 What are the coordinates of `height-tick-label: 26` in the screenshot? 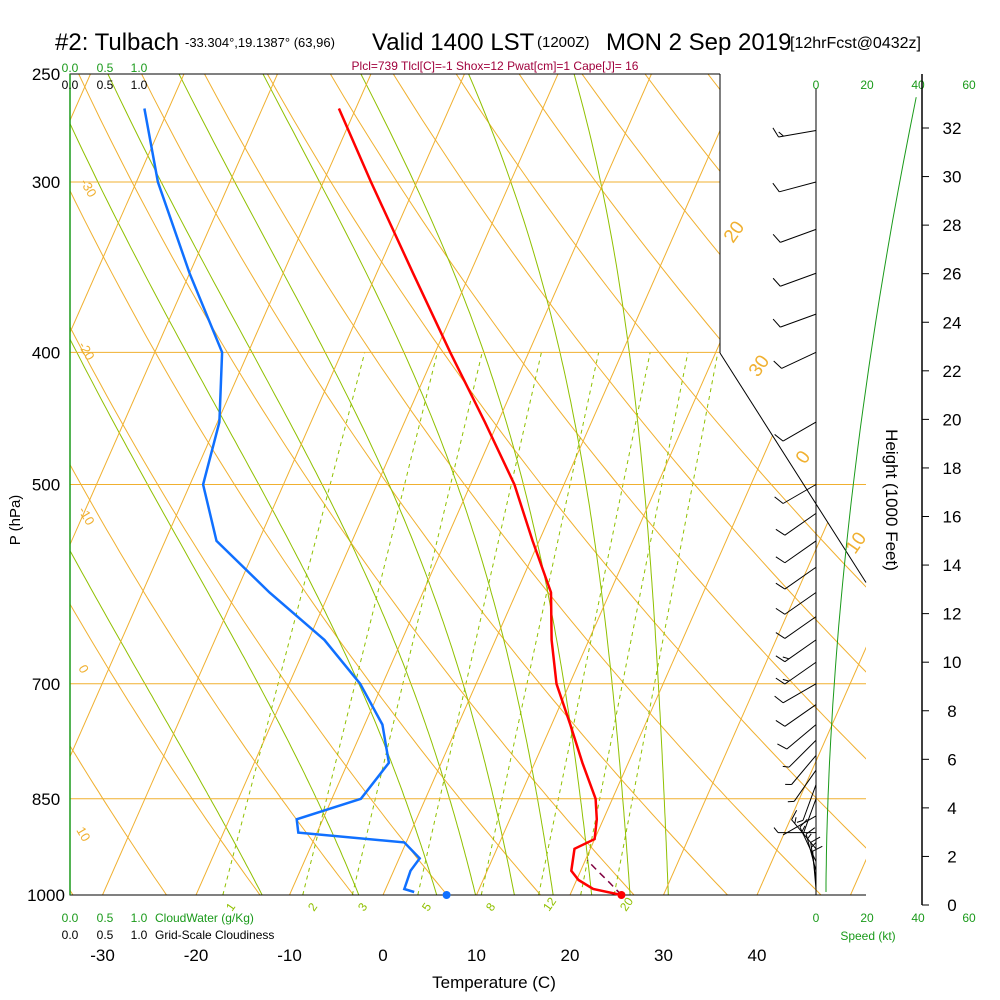 It's located at (952, 274).